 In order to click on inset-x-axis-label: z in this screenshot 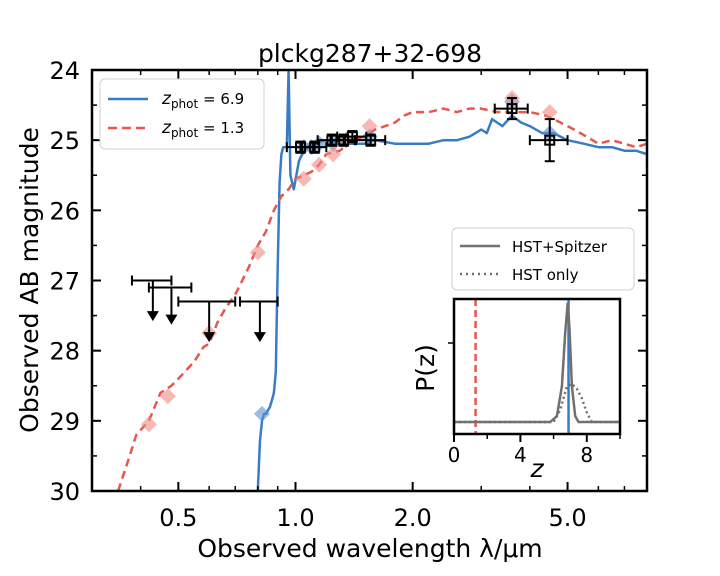, I will do `click(536, 468)`.